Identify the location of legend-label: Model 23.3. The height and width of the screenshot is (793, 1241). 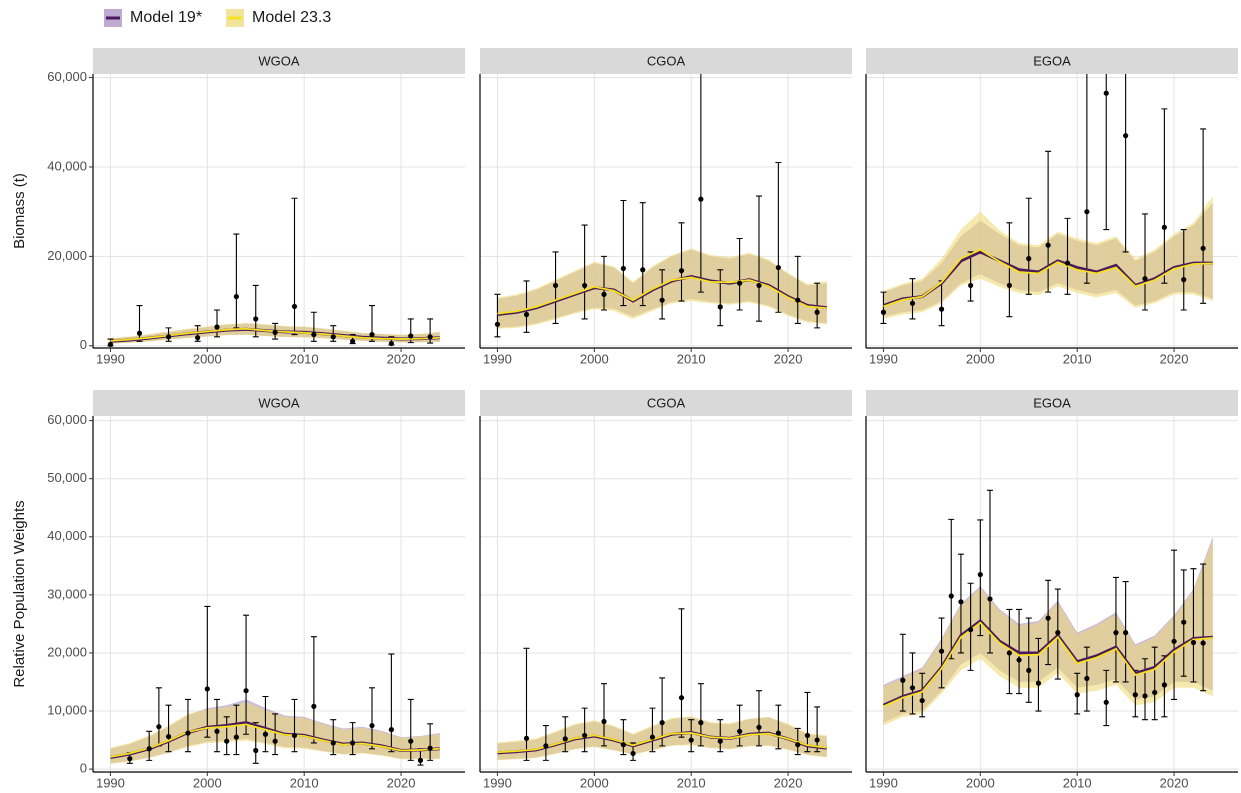
(291, 17).